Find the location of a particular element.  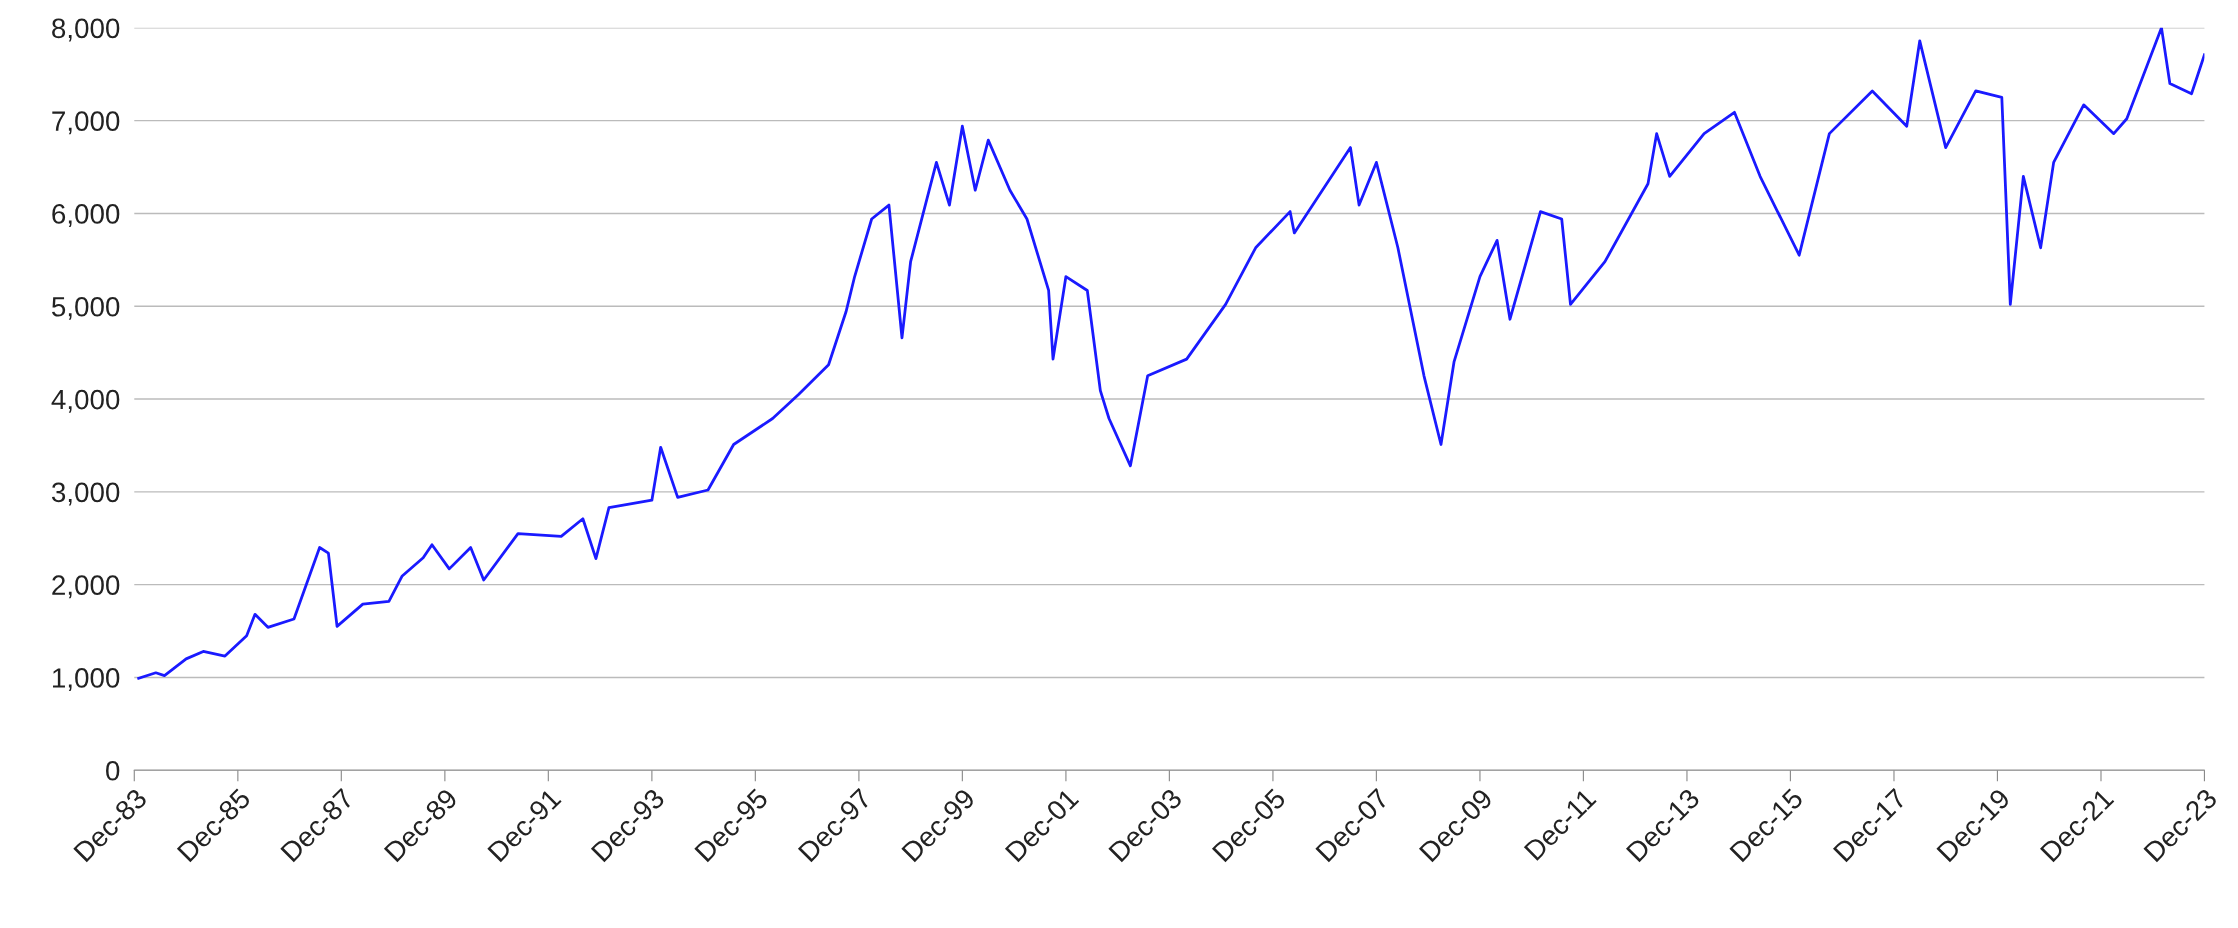

y-tick-label: 3,000 is located at coordinates (85, 494).